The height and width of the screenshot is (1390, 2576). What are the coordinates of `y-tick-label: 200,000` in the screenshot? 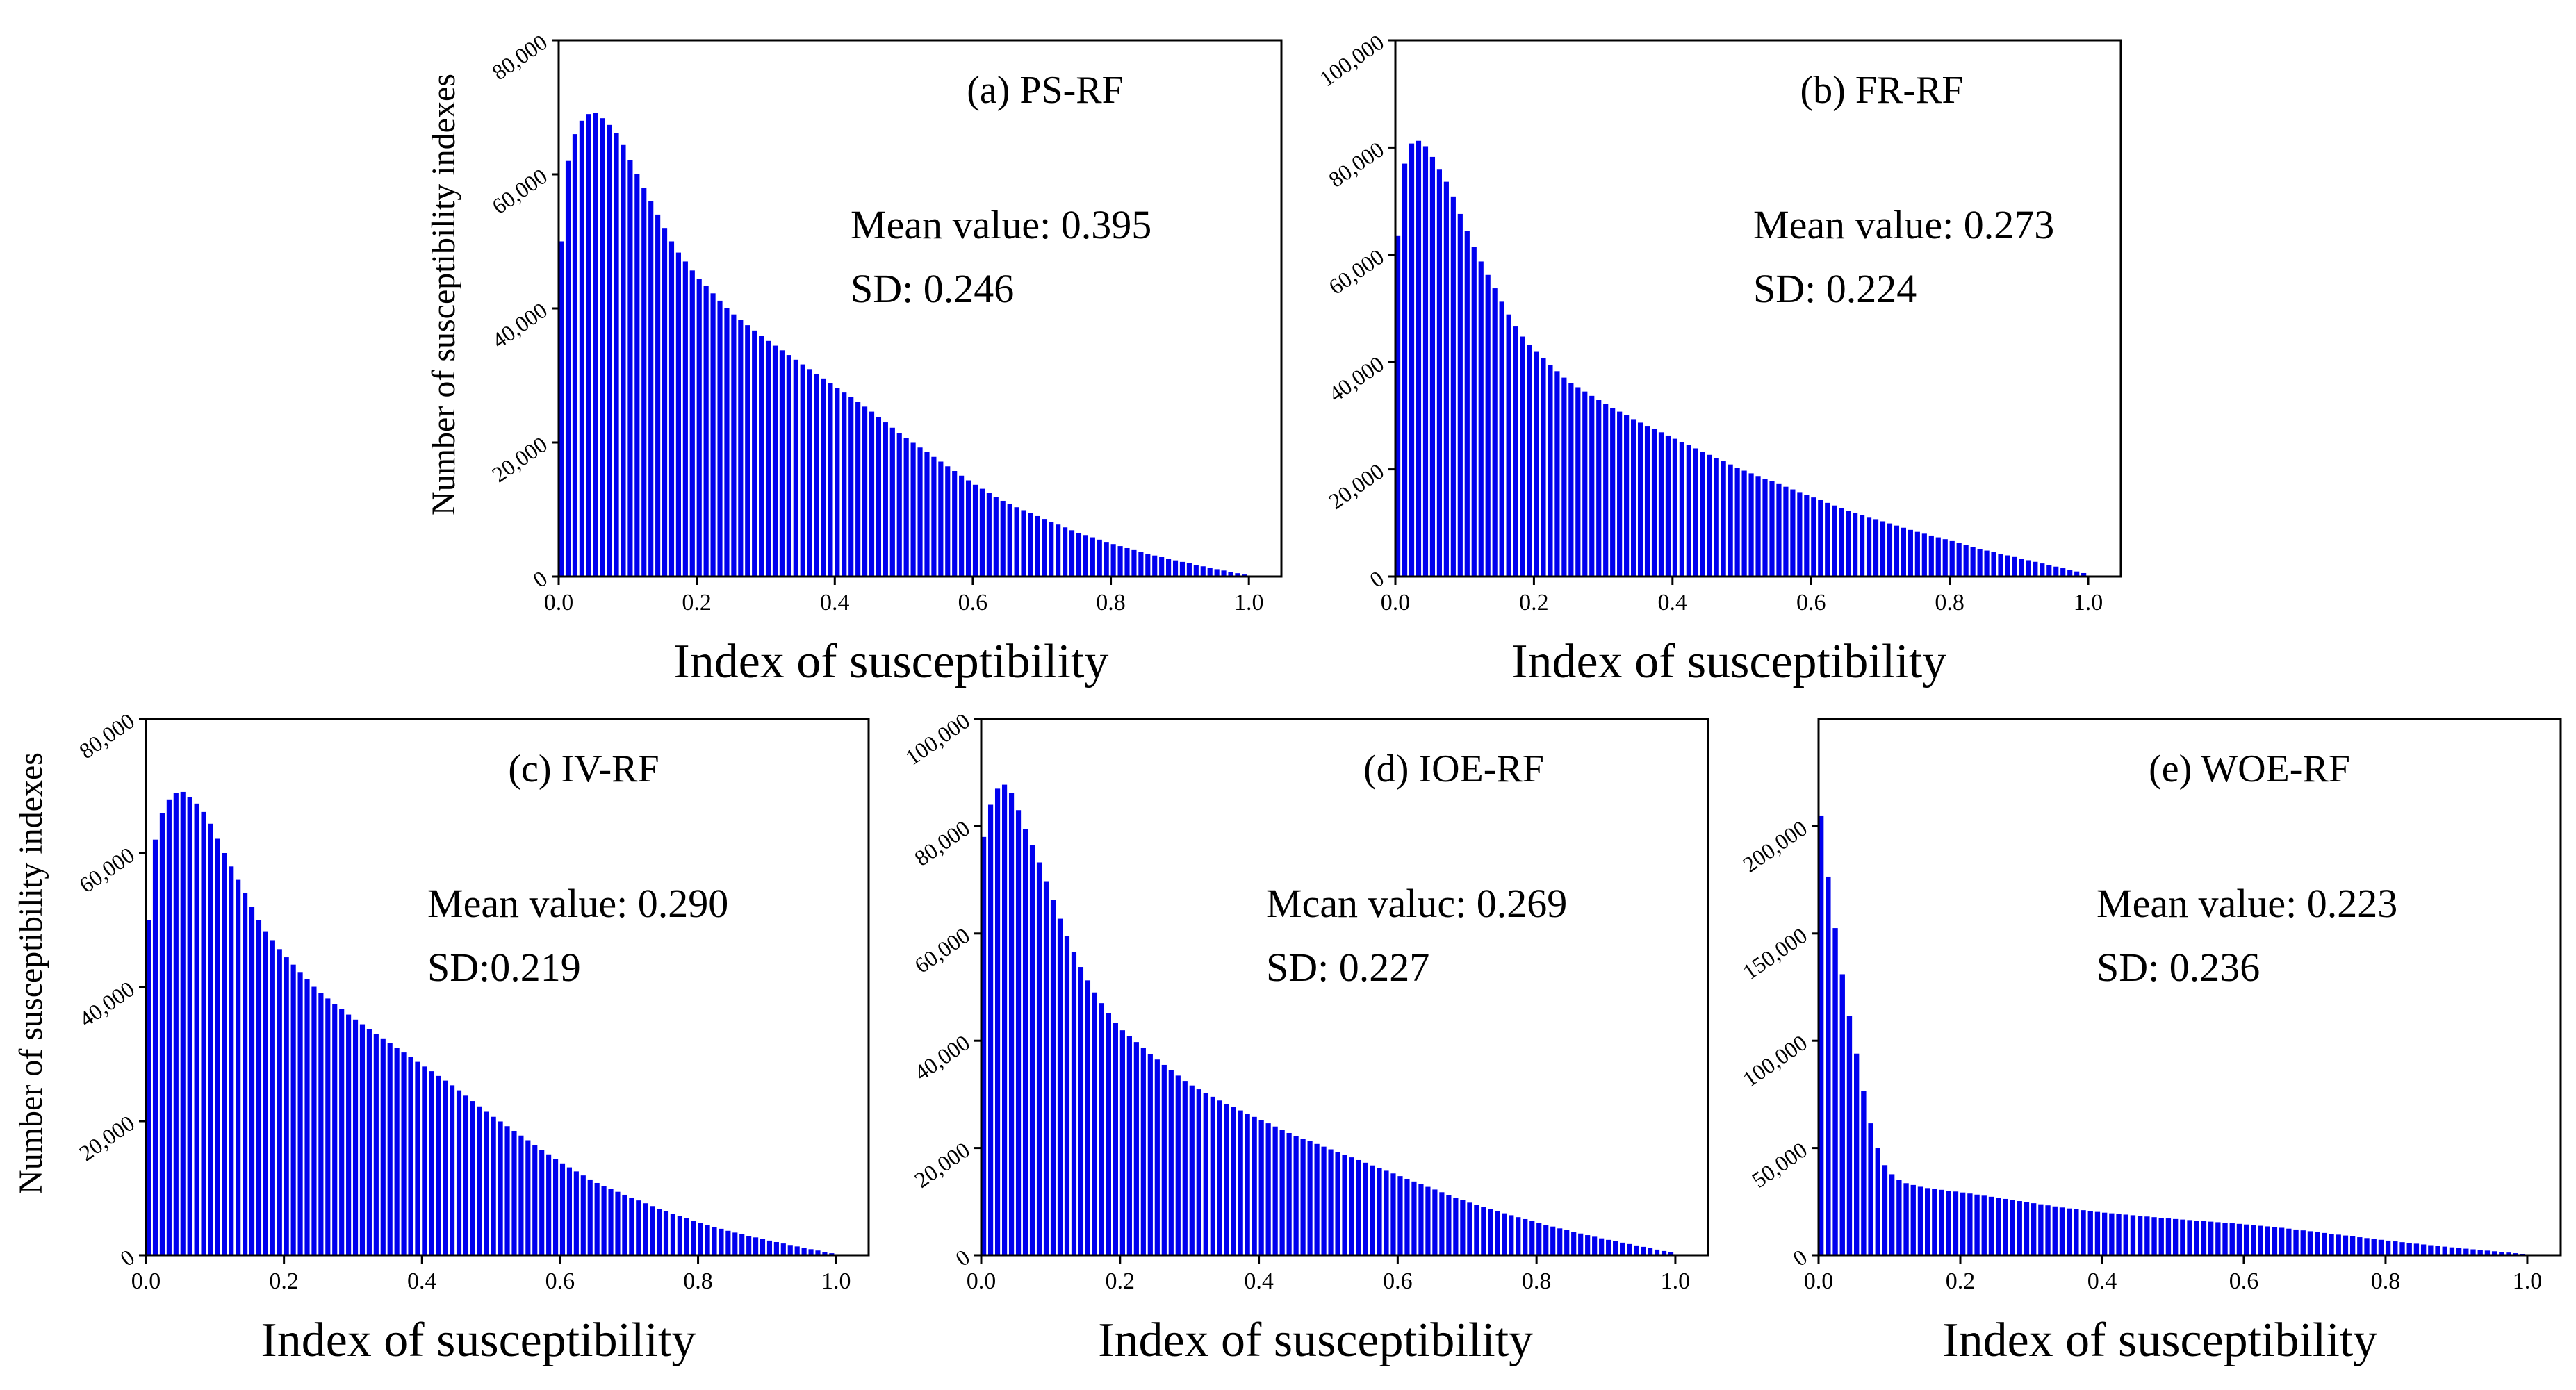 It's located at (1775, 846).